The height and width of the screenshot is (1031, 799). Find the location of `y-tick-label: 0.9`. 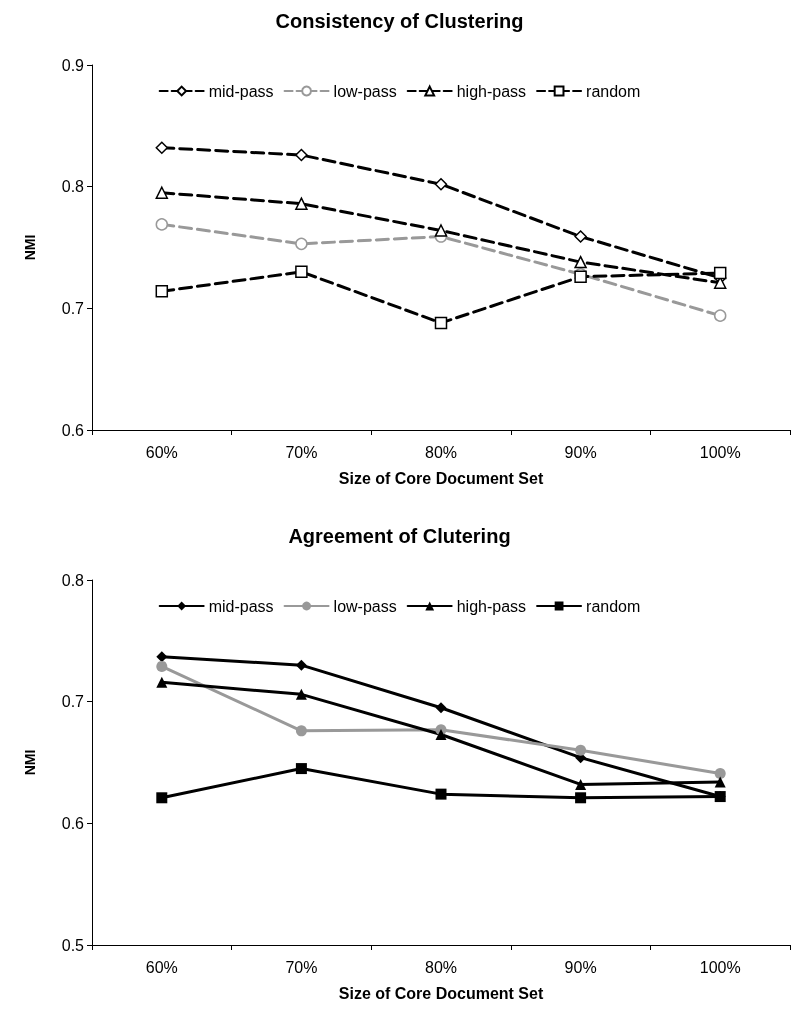

y-tick-label: 0.9 is located at coordinates (73, 65).